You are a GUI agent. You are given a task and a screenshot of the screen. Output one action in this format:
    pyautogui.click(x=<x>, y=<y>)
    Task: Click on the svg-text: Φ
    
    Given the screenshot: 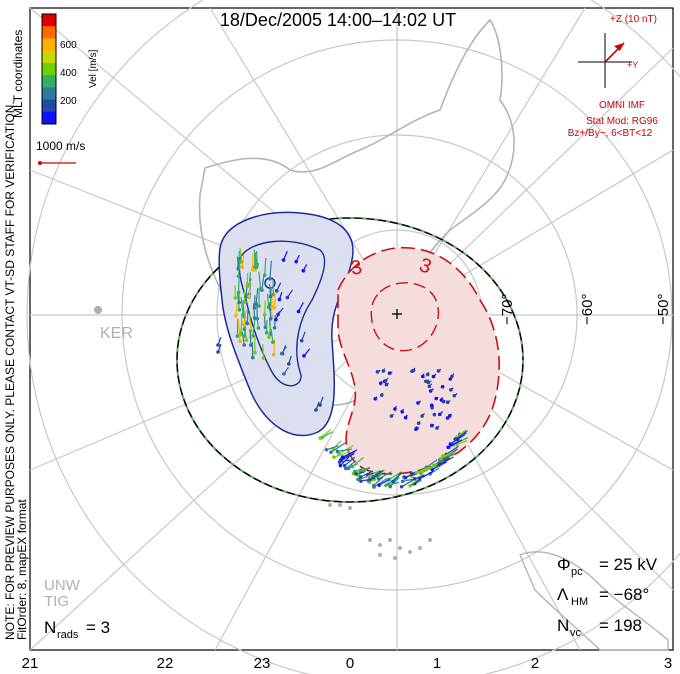 What is the action you would take?
    pyautogui.click(x=564, y=564)
    